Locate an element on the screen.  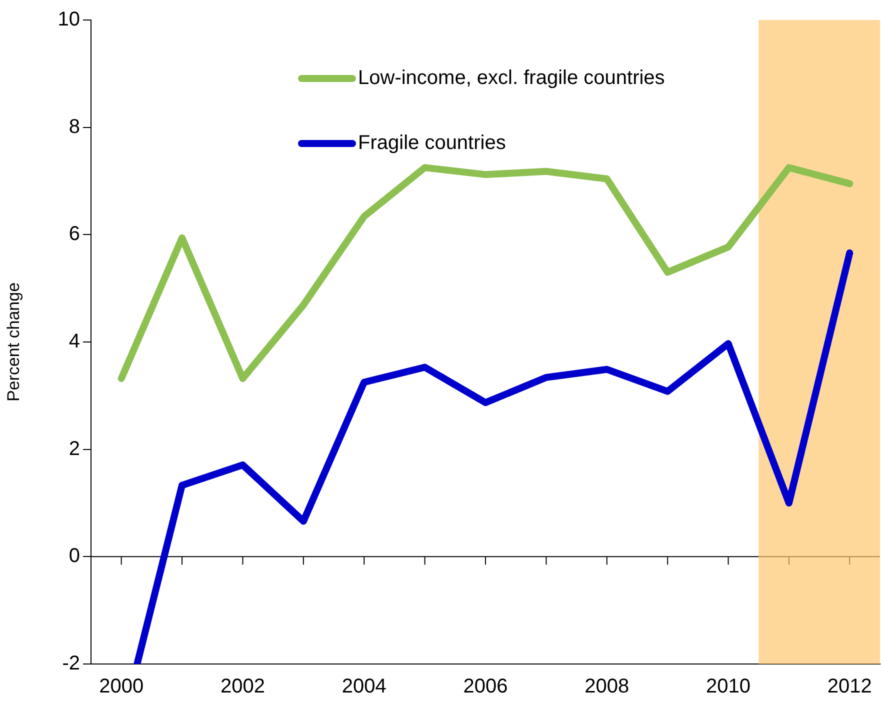
x-tick-label: 2006 is located at coordinates (485, 687).